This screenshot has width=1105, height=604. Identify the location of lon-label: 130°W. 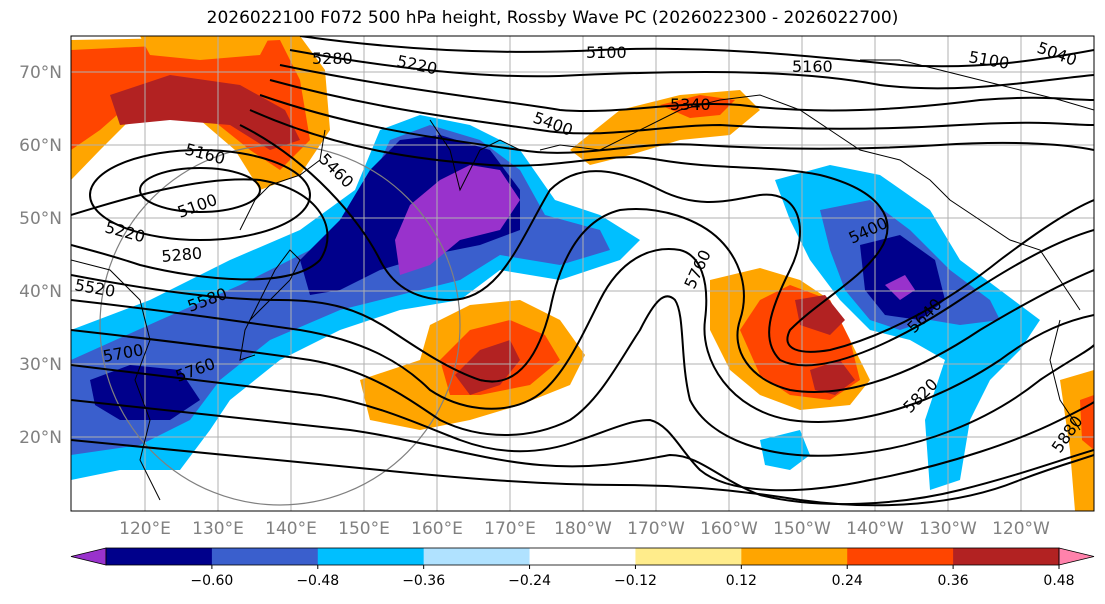
(948, 529).